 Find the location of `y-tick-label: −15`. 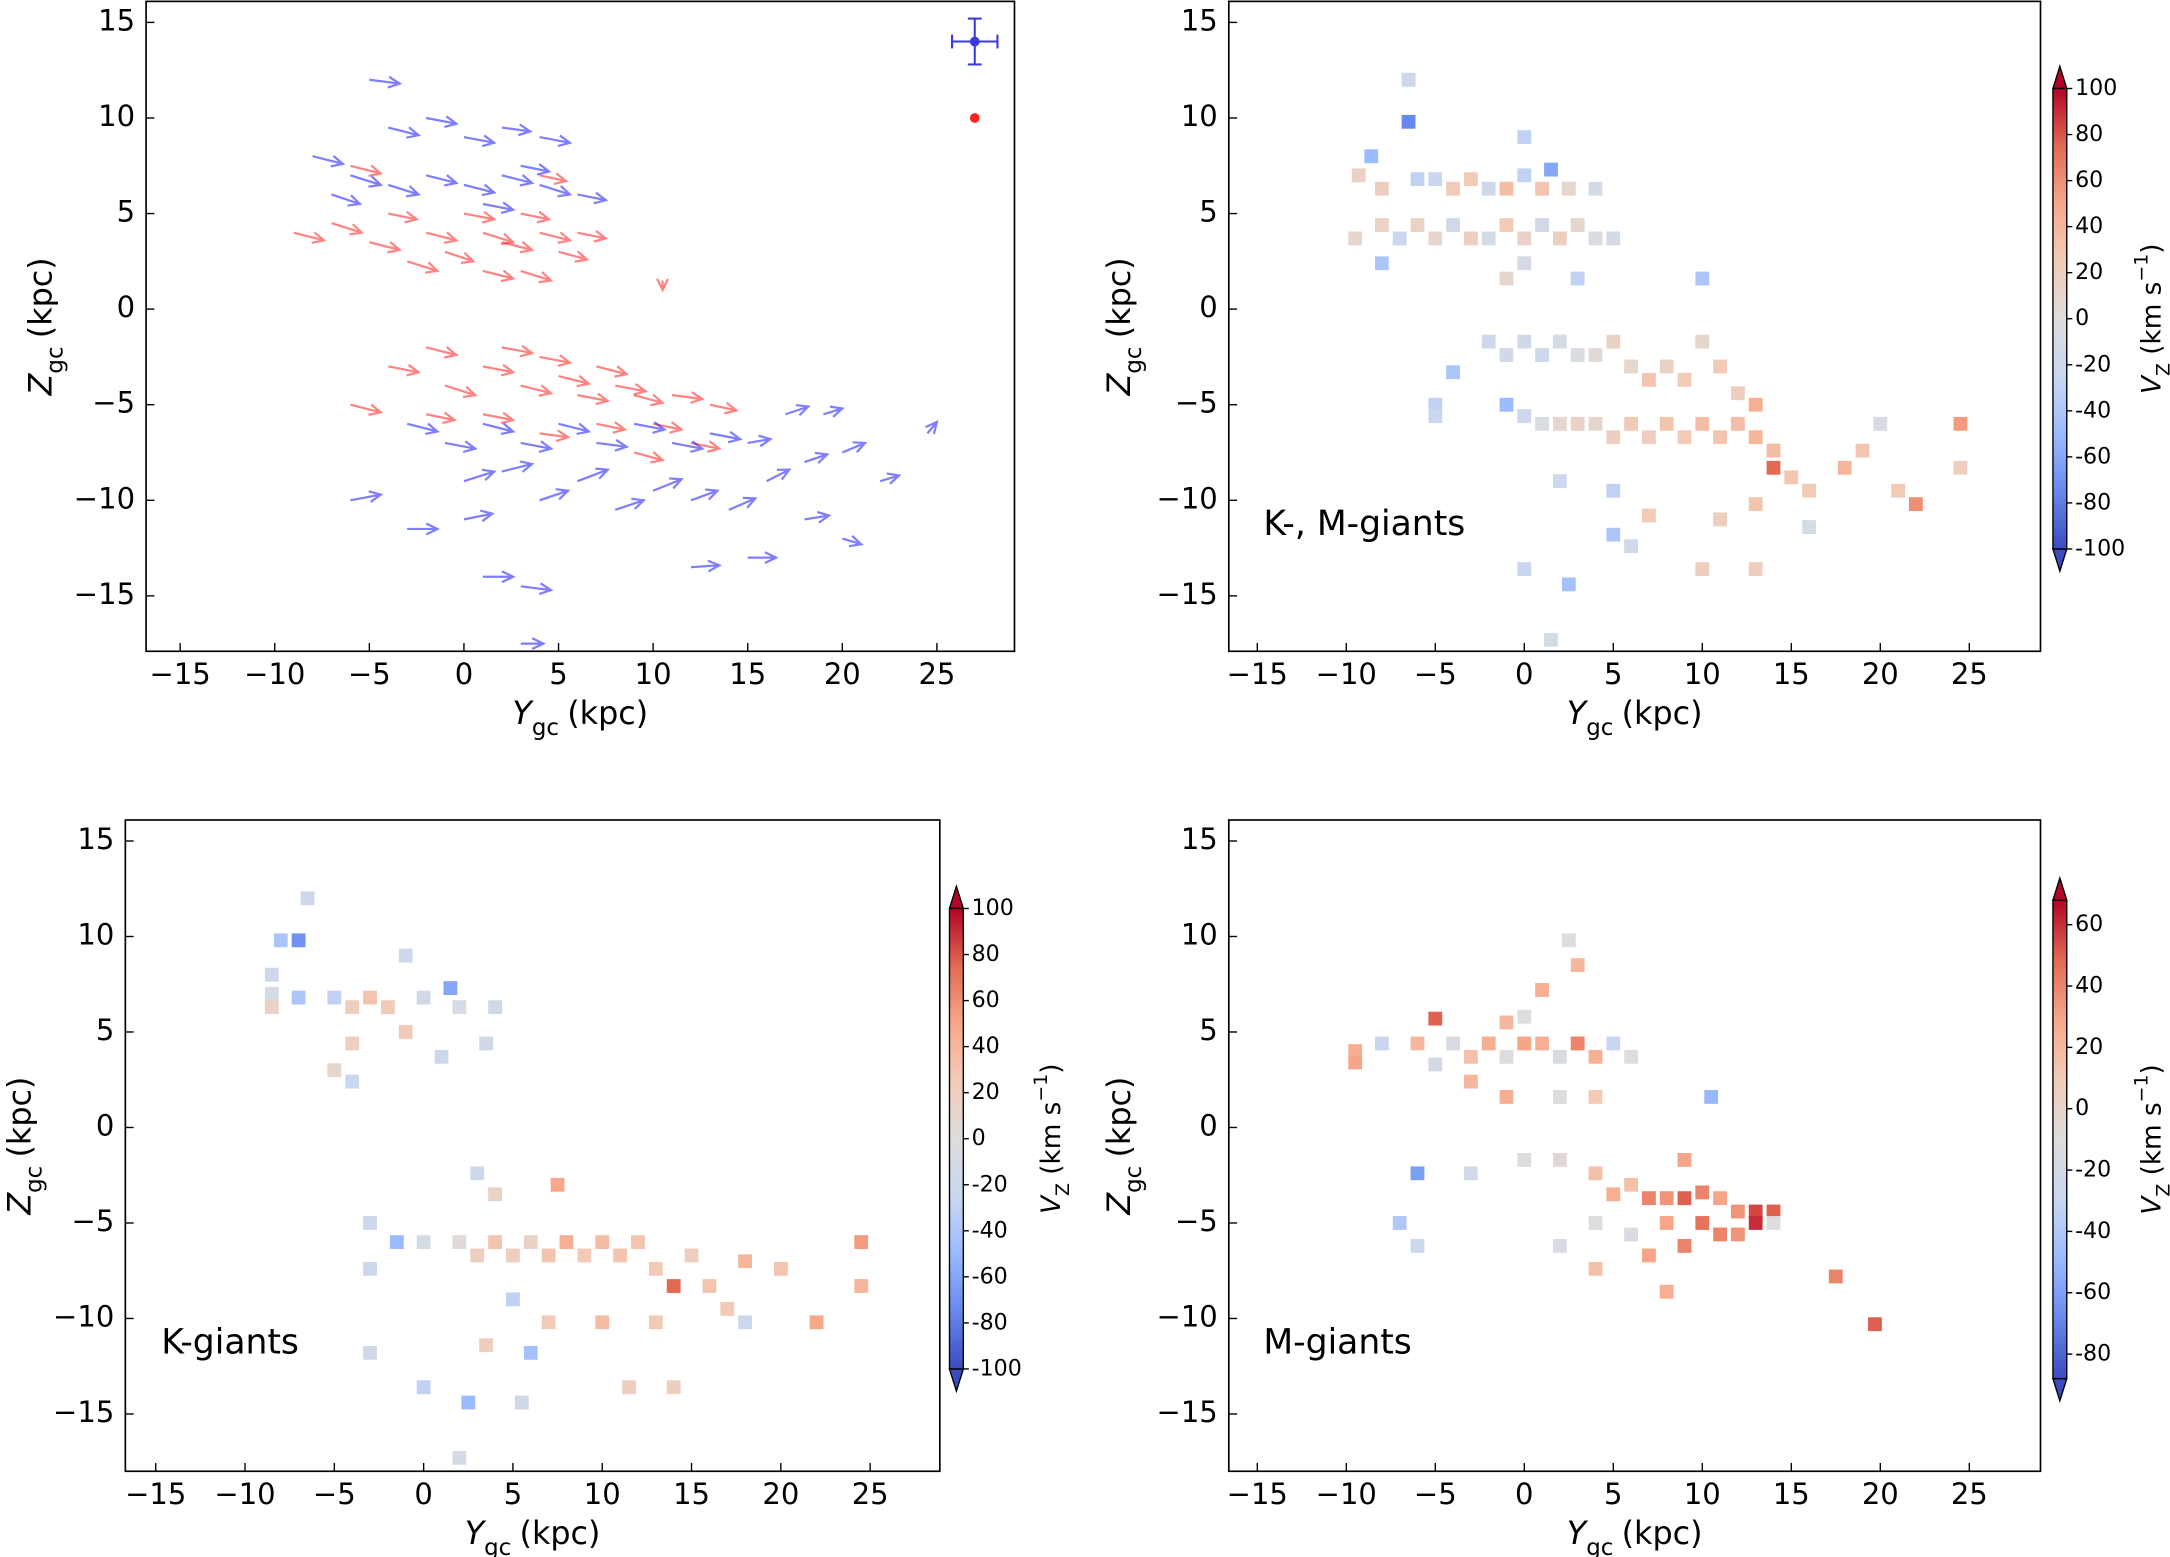

y-tick-label: −15 is located at coordinates (1187, 1412).